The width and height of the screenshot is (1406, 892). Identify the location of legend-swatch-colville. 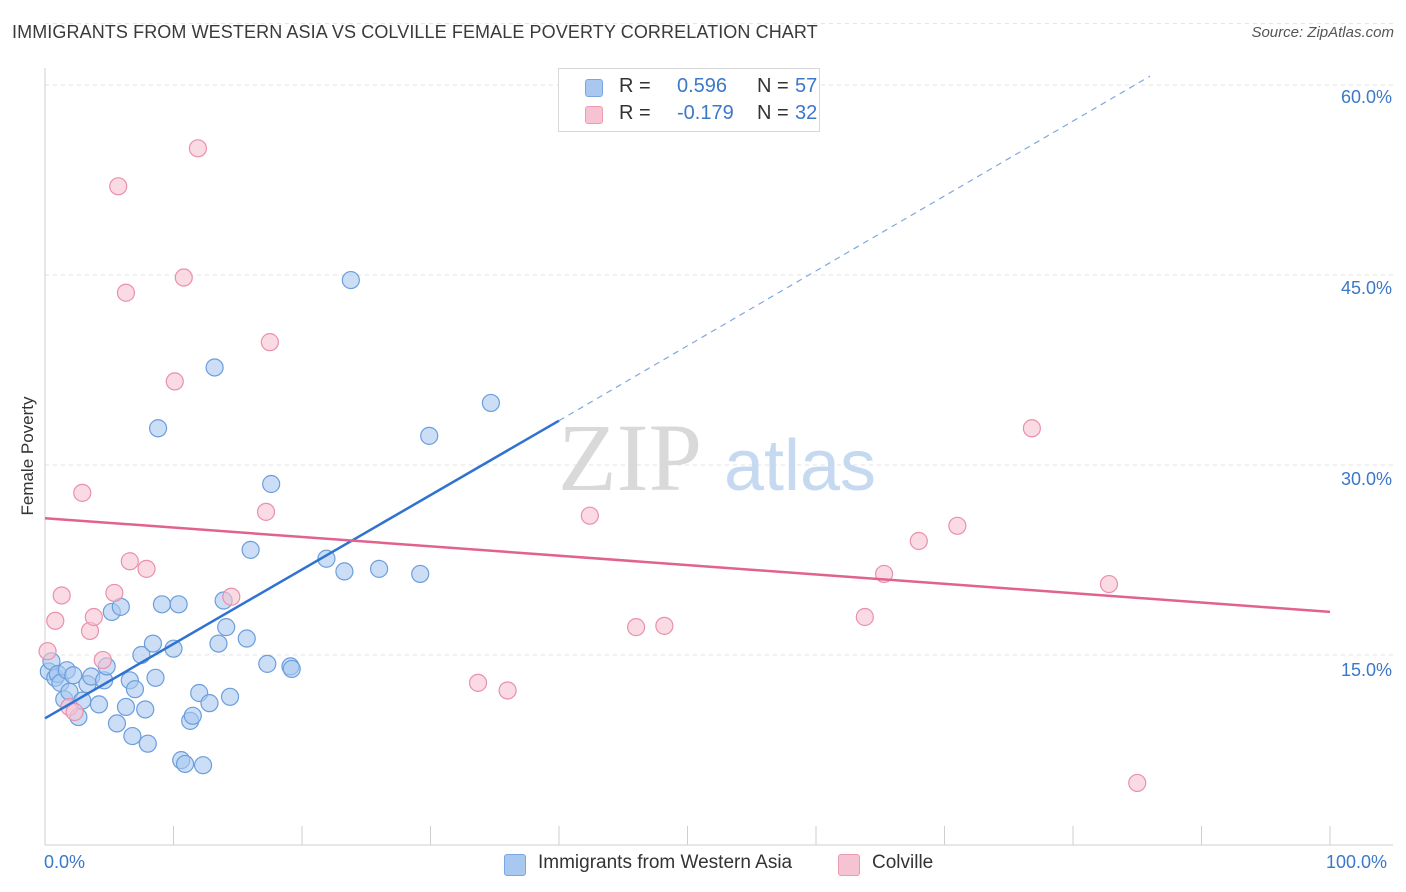
(849, 865).